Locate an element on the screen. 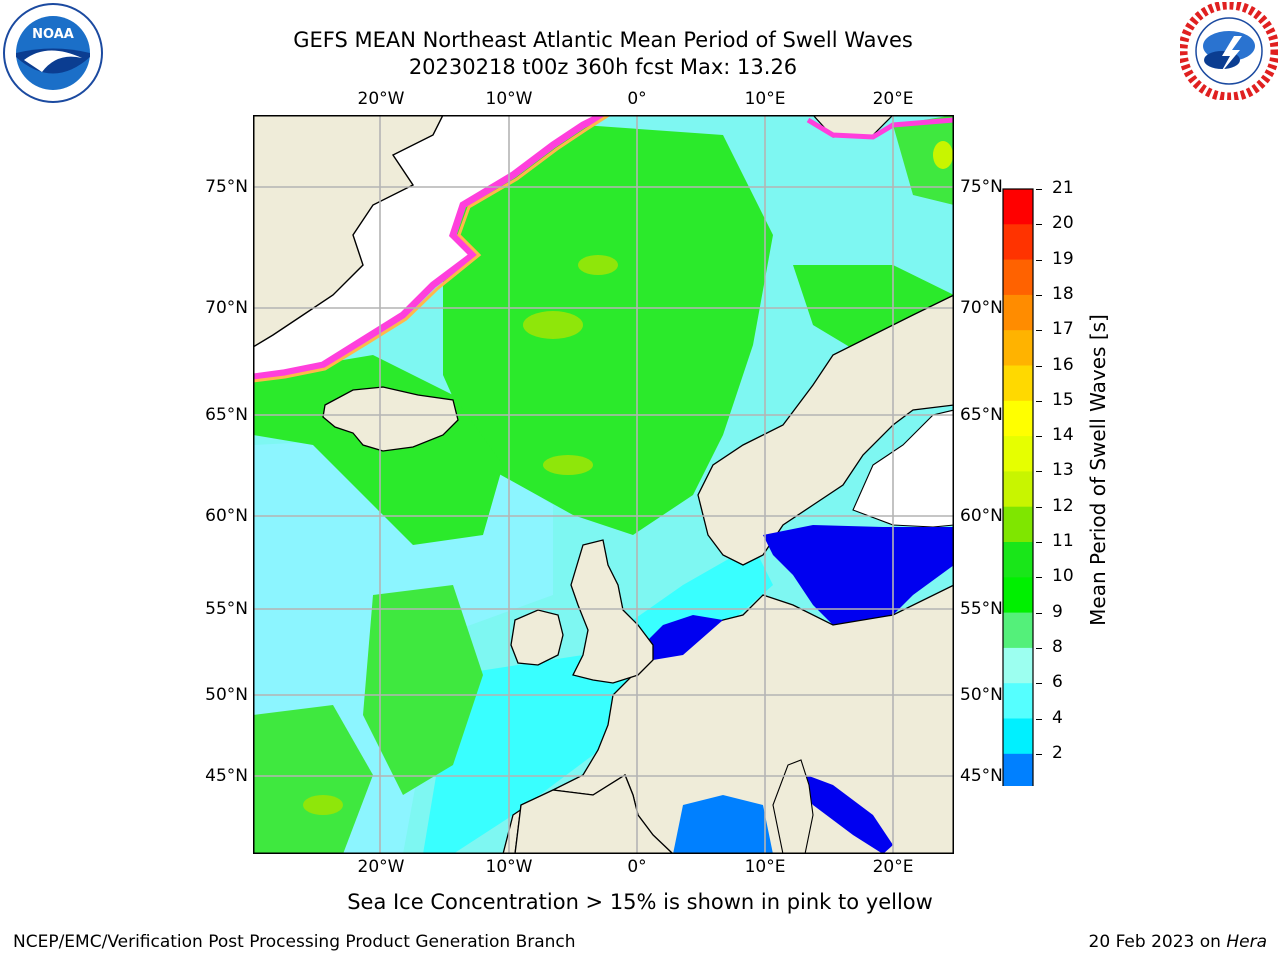 The width and height of the screenshot is (1280, 960). footer-date: 20 Feb 2023 on is located at coordinates (1157, 942).